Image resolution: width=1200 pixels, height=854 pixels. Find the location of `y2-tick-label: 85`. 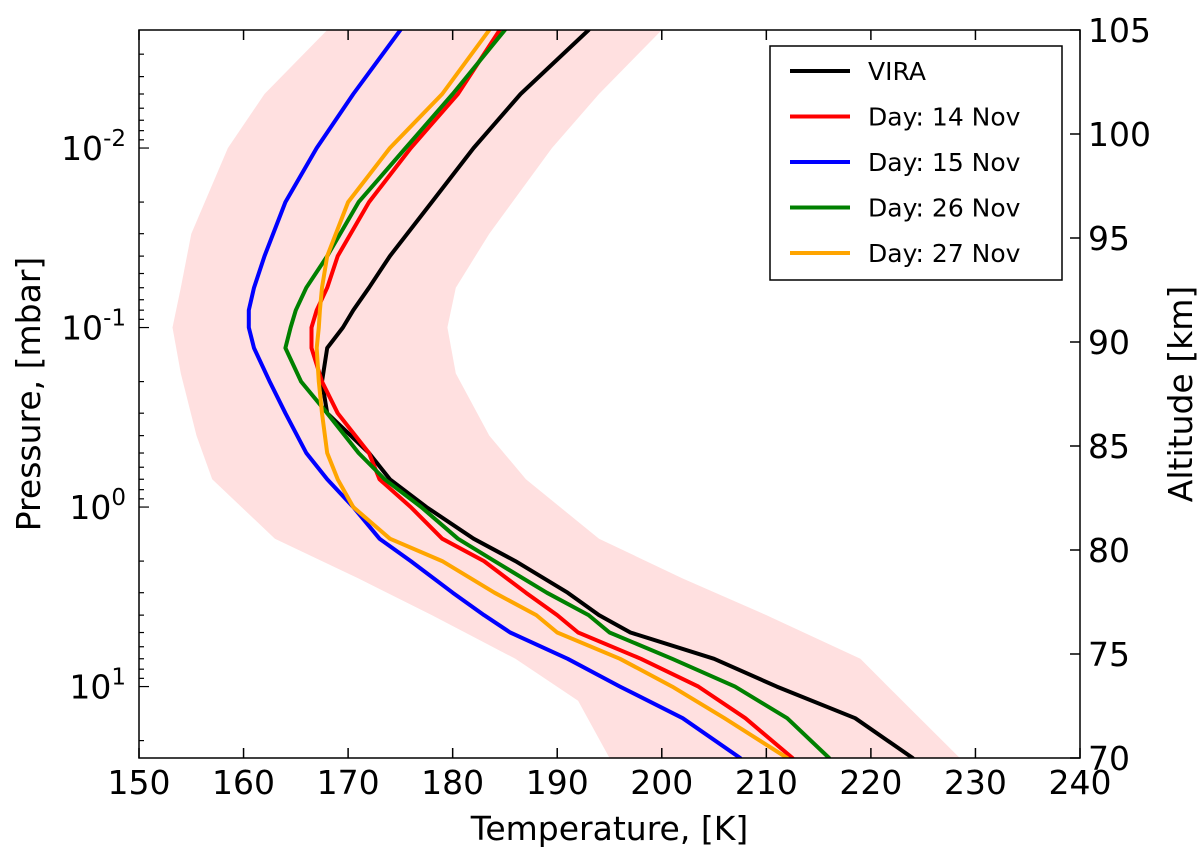

y2-tick-label: 85 is located at coordinates (1109, 446).